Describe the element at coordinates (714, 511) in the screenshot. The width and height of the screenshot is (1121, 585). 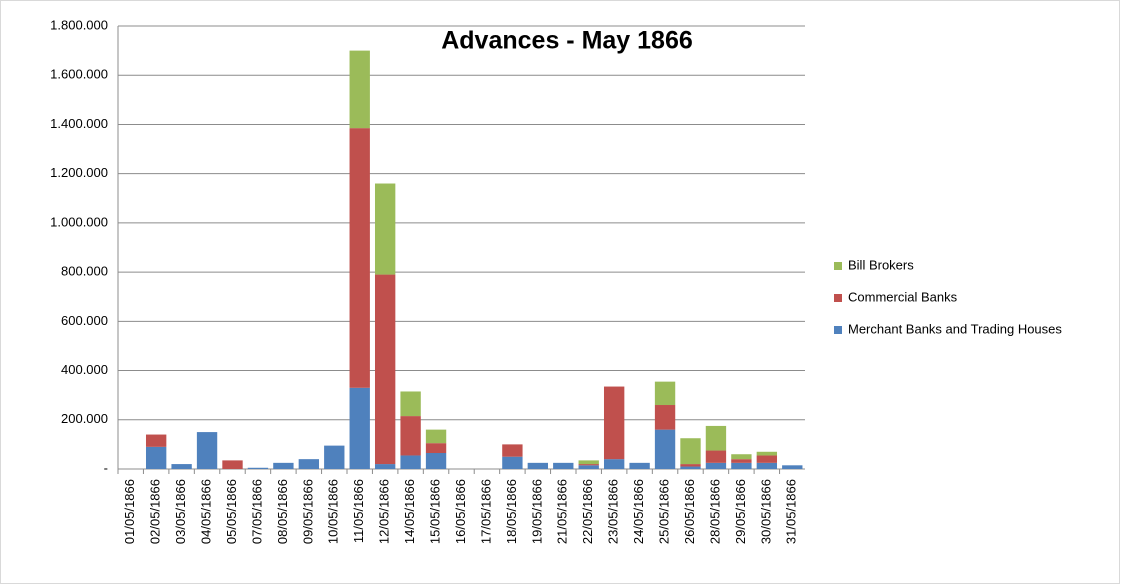
I see `x-tick-label: 28/05/1866` at that location.